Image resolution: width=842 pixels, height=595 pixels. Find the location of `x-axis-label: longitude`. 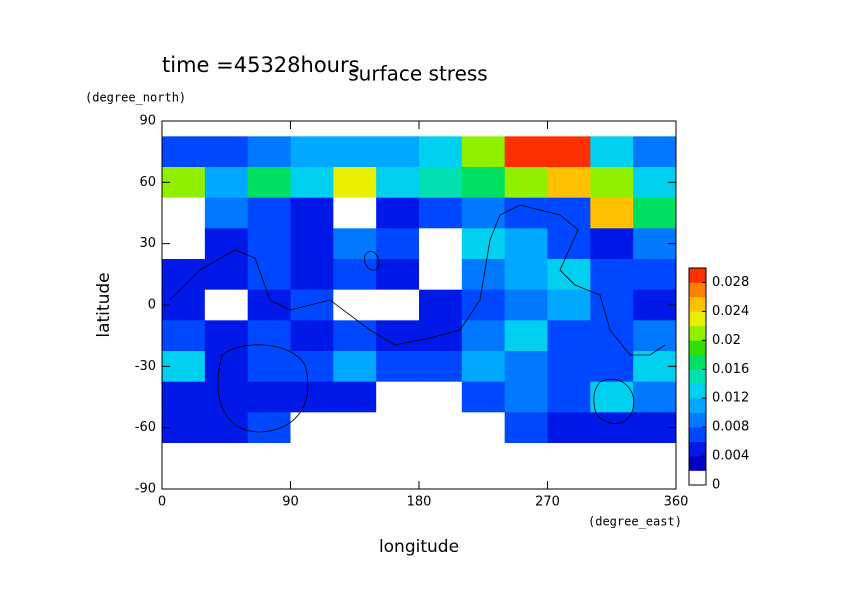

x-axis-label: longitude is located at coordinates (419, 547).